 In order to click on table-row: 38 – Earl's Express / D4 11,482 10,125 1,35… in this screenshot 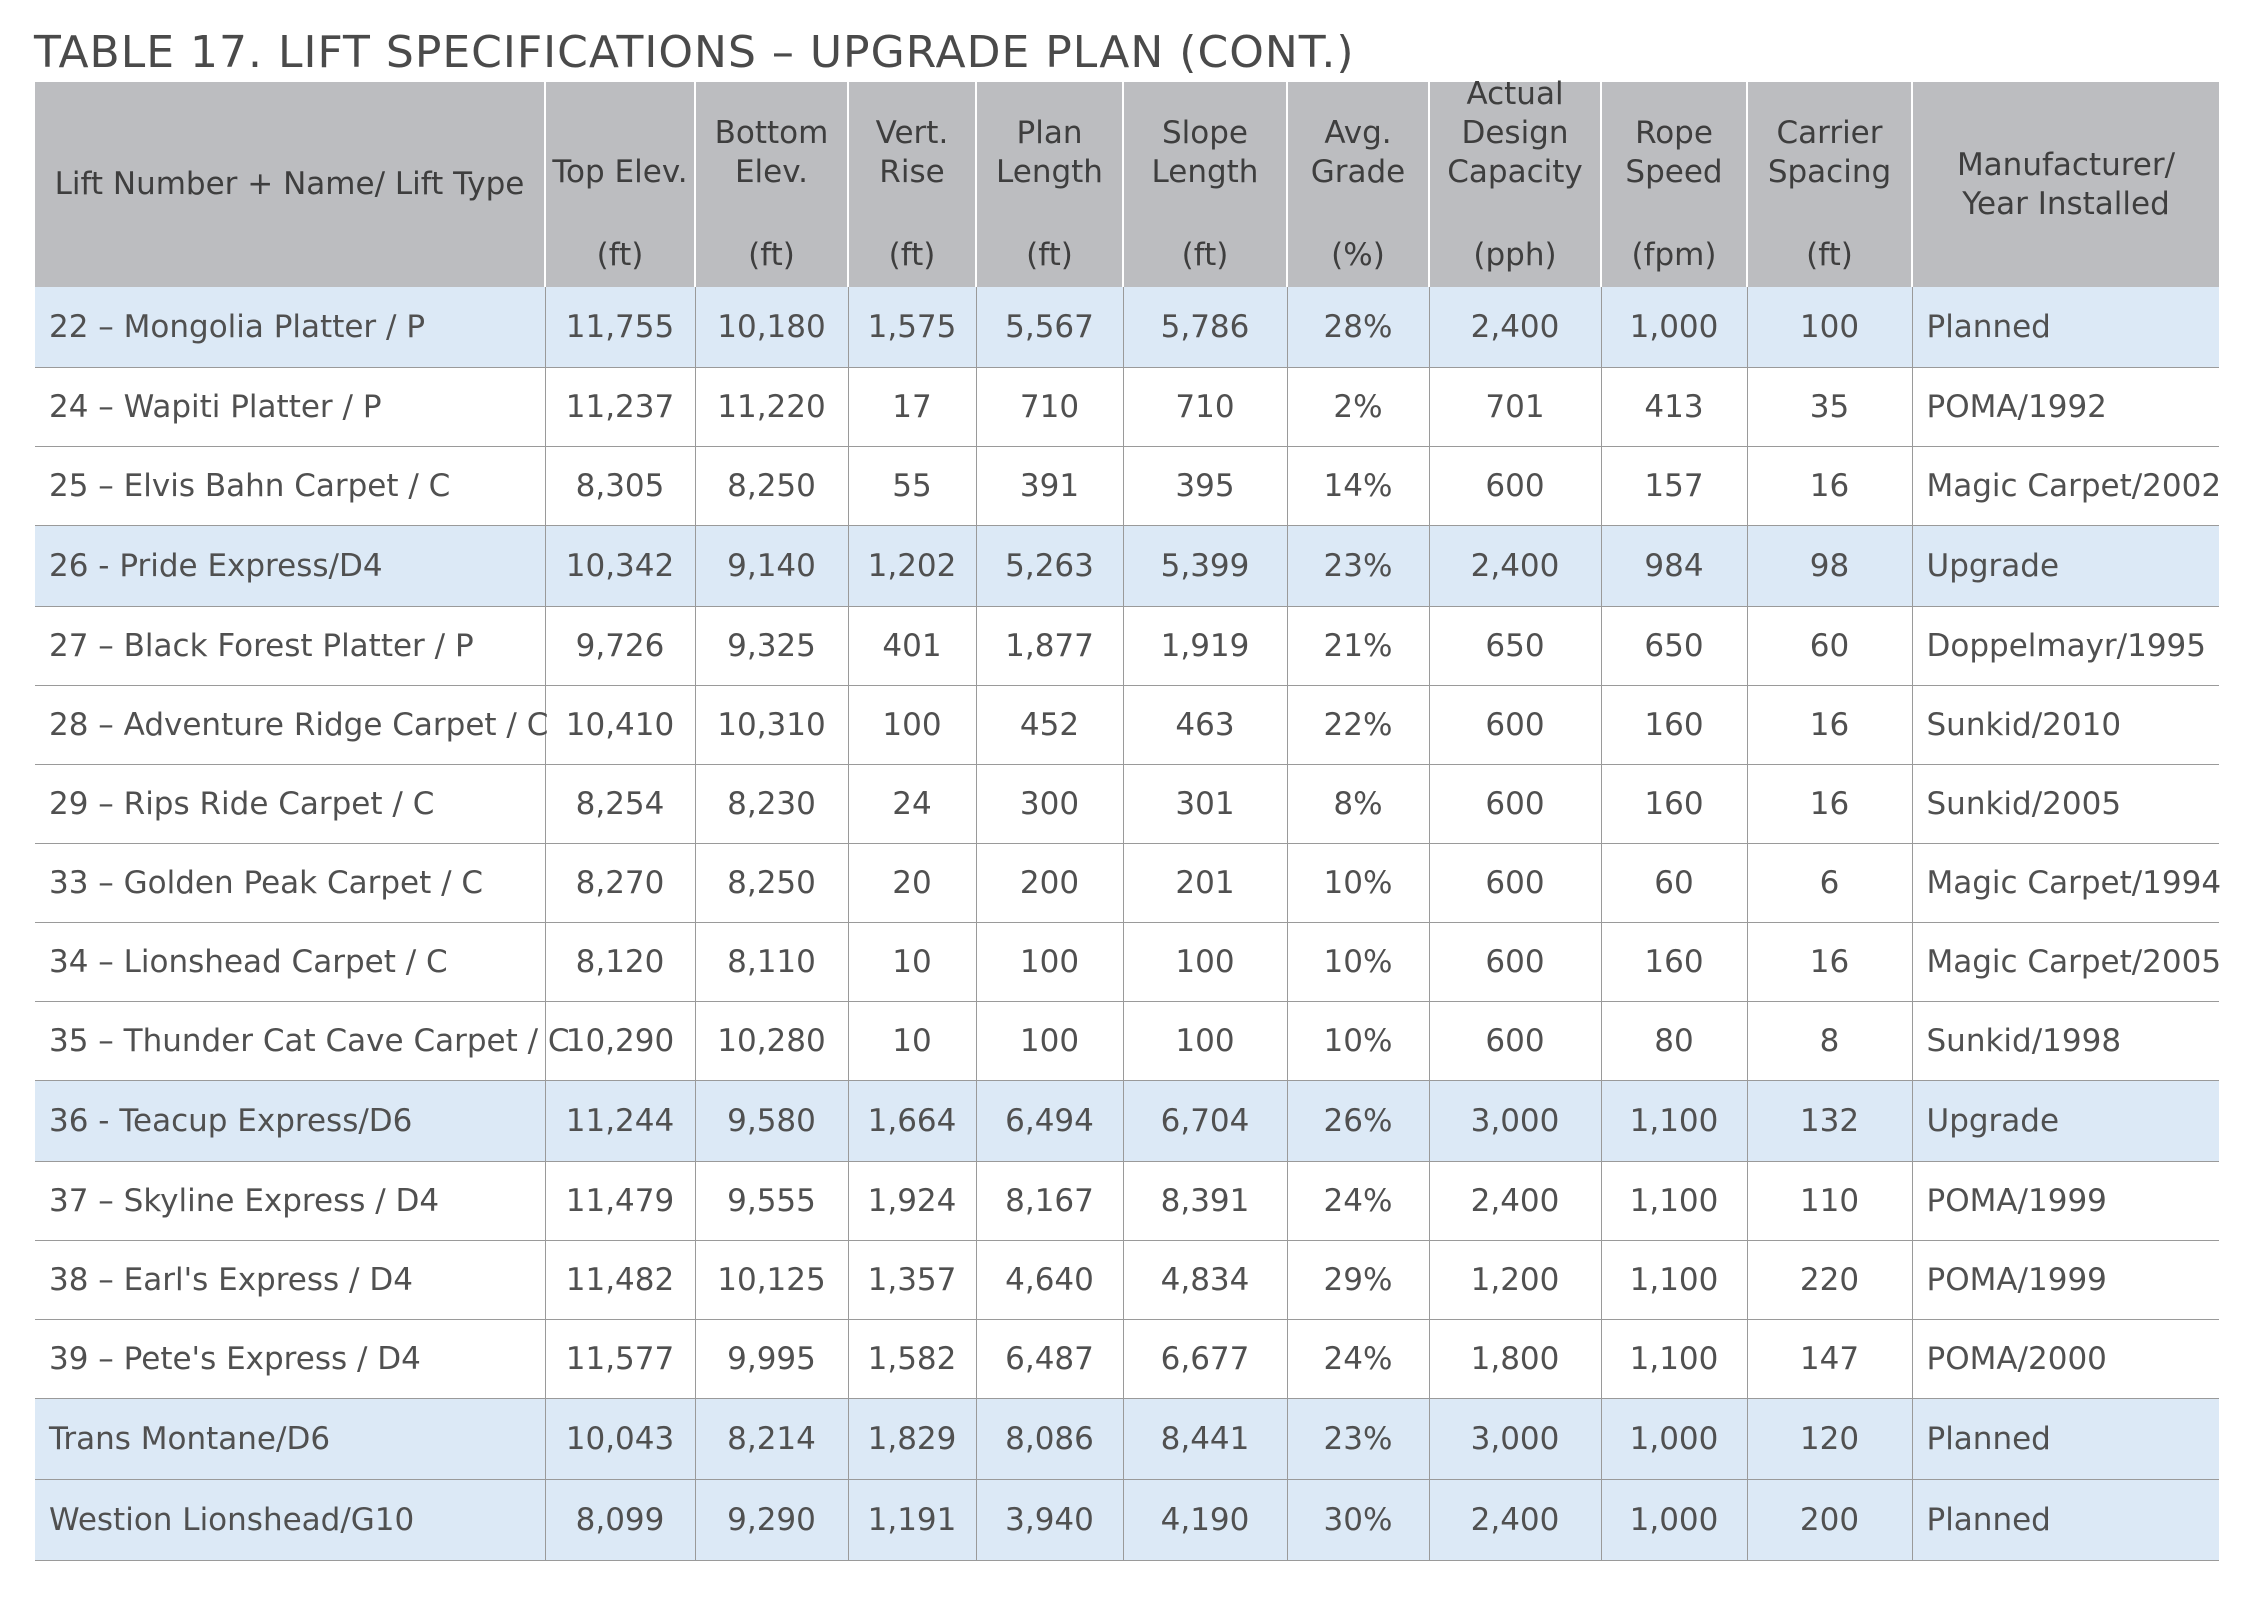, I will do `click(1127, 1280)`.